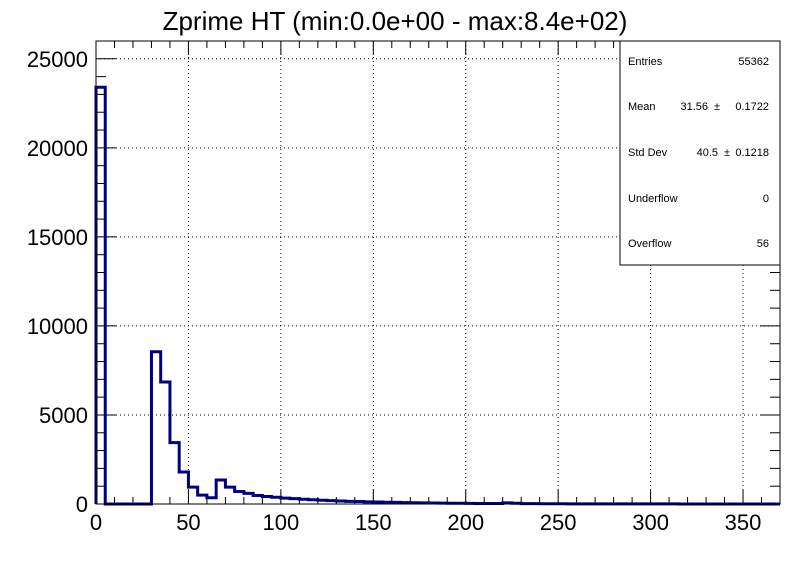  I want to click on x-tick-label: 0, so click(96, 522).